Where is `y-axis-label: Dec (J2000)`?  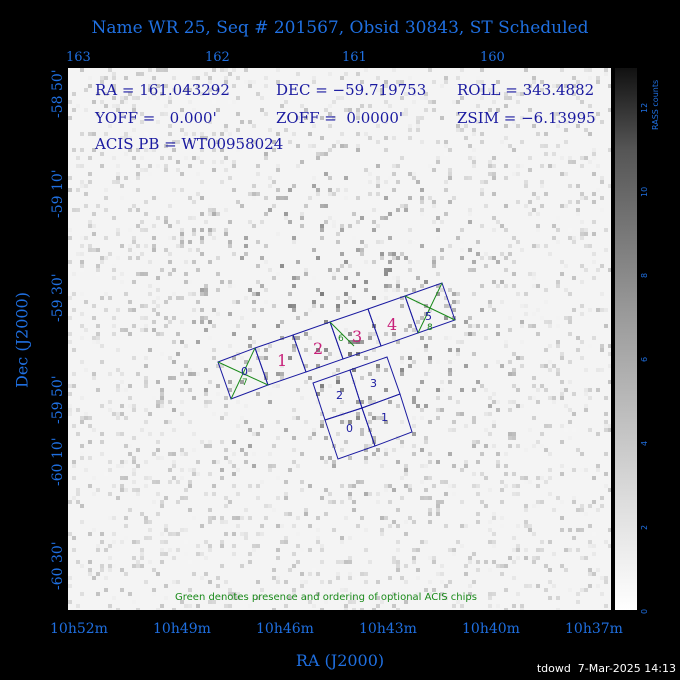
y-axis-label: Dec (J2000) is located at coordinates (22, 340).